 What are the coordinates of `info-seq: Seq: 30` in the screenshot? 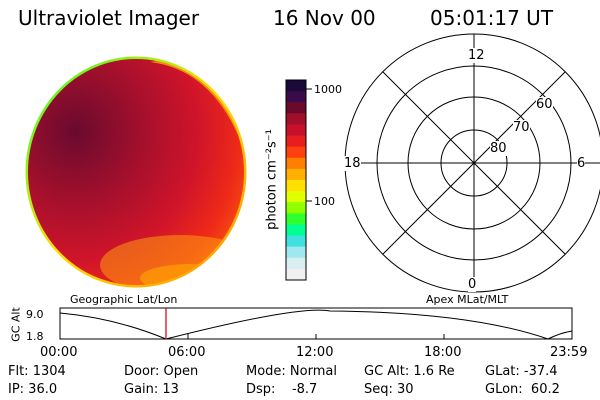 It's located at (389, 389).